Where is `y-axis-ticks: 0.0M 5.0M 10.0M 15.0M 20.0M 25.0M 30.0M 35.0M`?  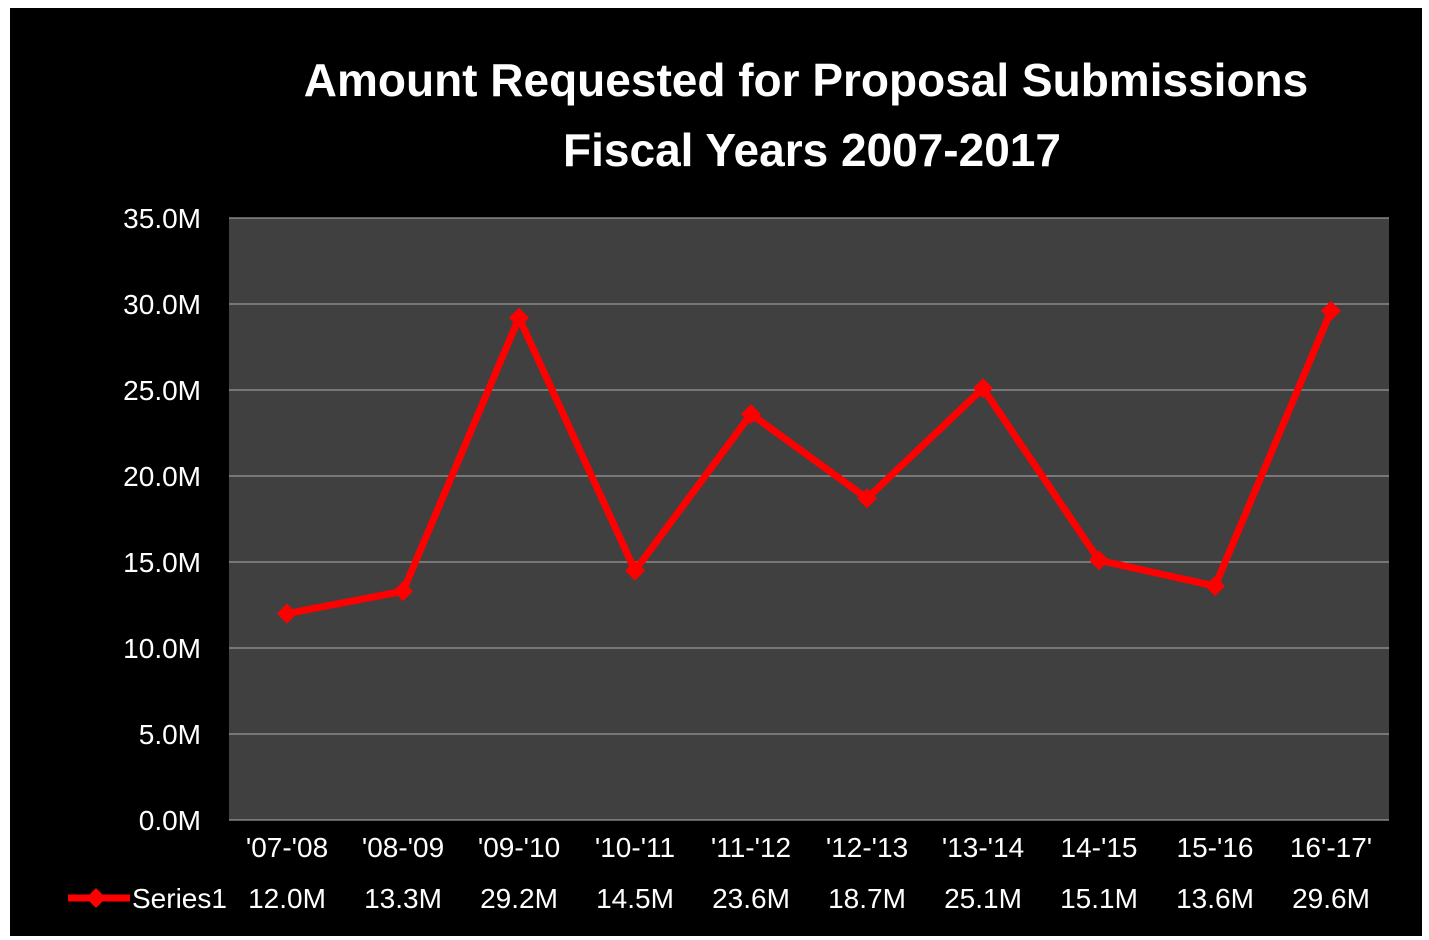 y-axis-ticks: 0.0M 5.0M 10.0M 15.0M 20.0M 25.0M 30.0M 35.0M is located at coordinates (162, 519).